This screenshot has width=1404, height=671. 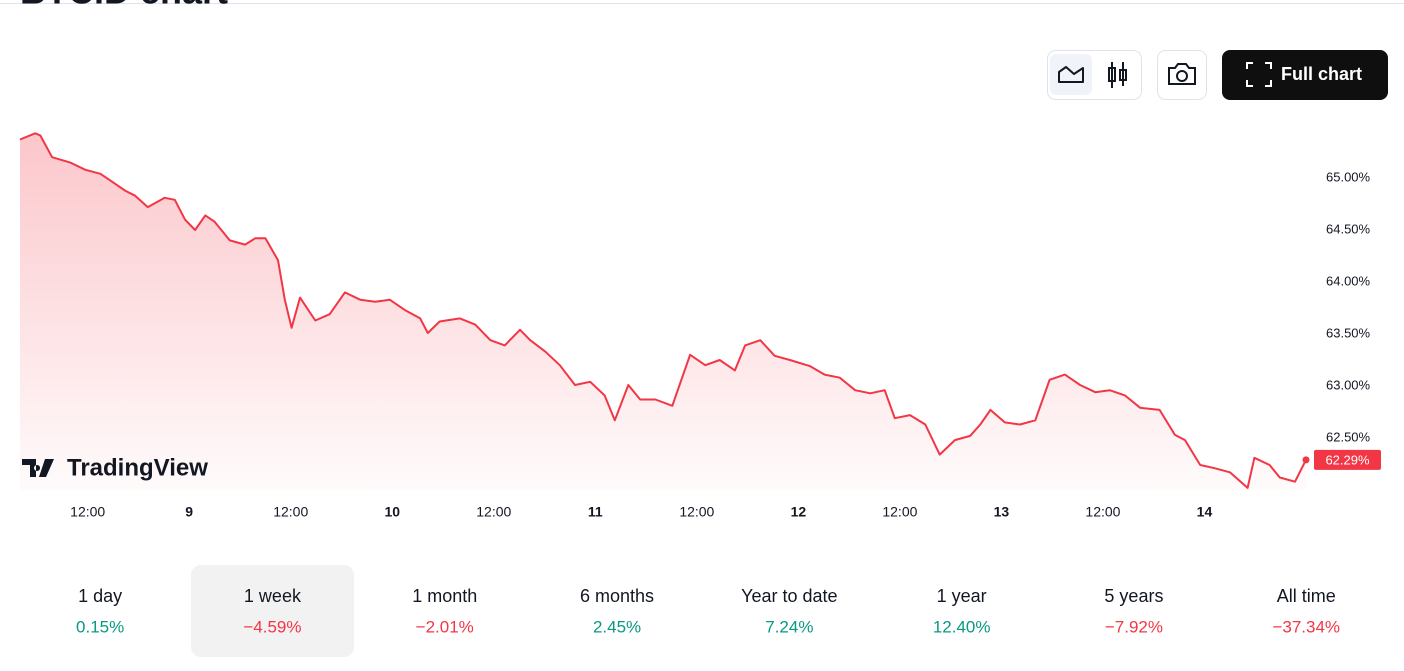 I want to click on watermark: TradingView, so click(x=115, y=467).